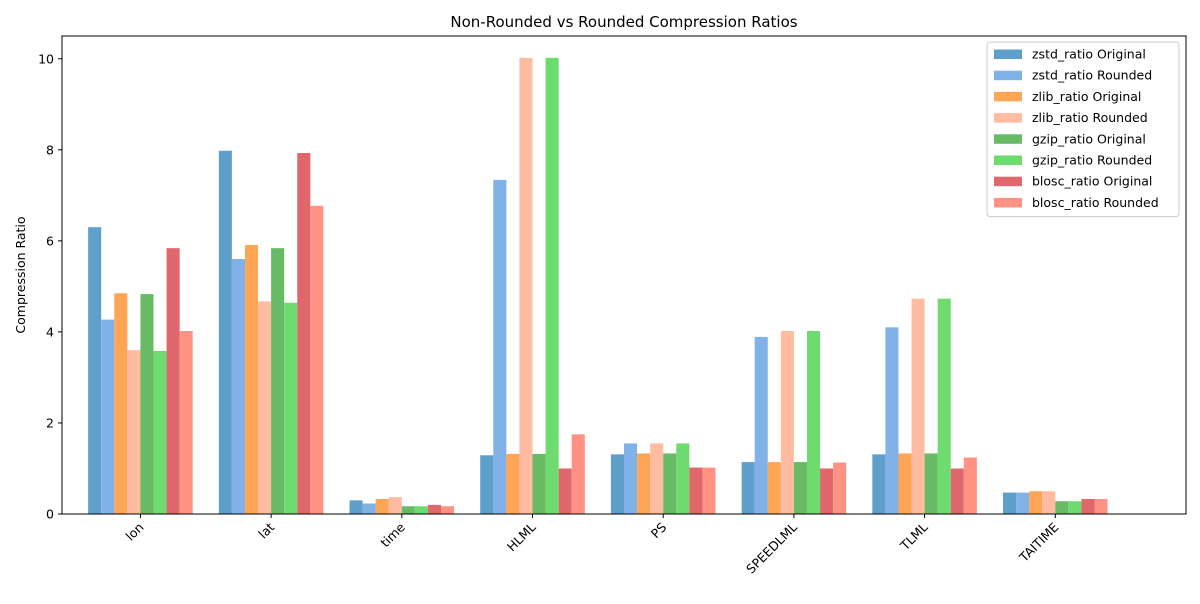 The image size is (1200, 604). Describe the element at coordinates (225, 332) in the screenshot. I see `bar-lat-zstd_ratio-Original` at that location.